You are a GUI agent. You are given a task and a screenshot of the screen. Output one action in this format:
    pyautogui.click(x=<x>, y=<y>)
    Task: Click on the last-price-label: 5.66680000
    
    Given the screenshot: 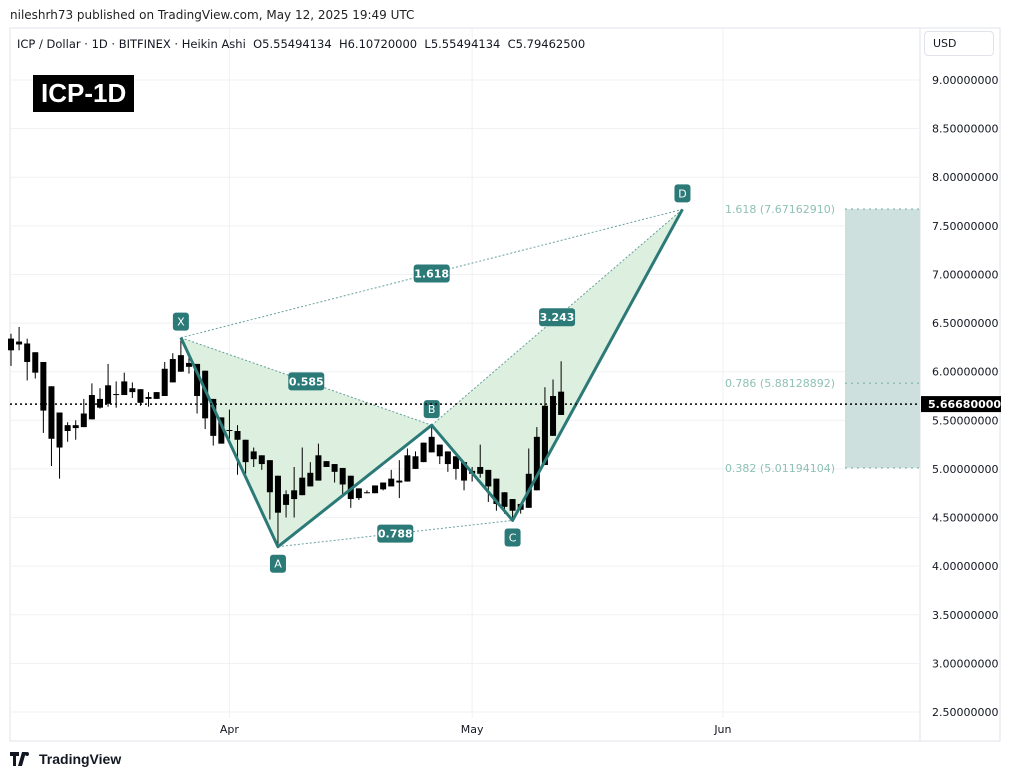 What is the action you would take?
    pyautogui.click(x=964, y=404)
    